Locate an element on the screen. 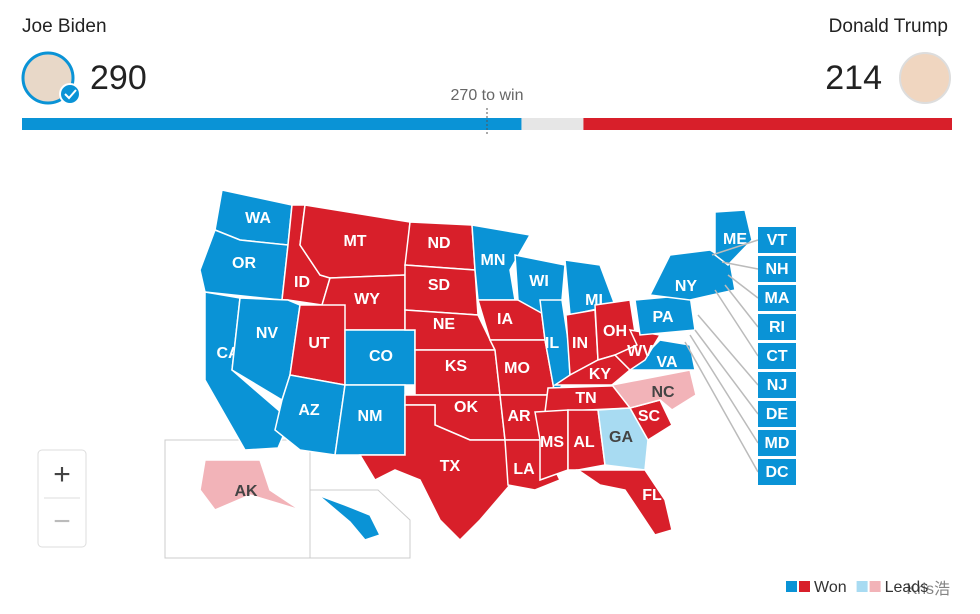 The width and height of the screenshot is (980, 614). threshold-label: 270 to win is located at coordinates (487, 95).